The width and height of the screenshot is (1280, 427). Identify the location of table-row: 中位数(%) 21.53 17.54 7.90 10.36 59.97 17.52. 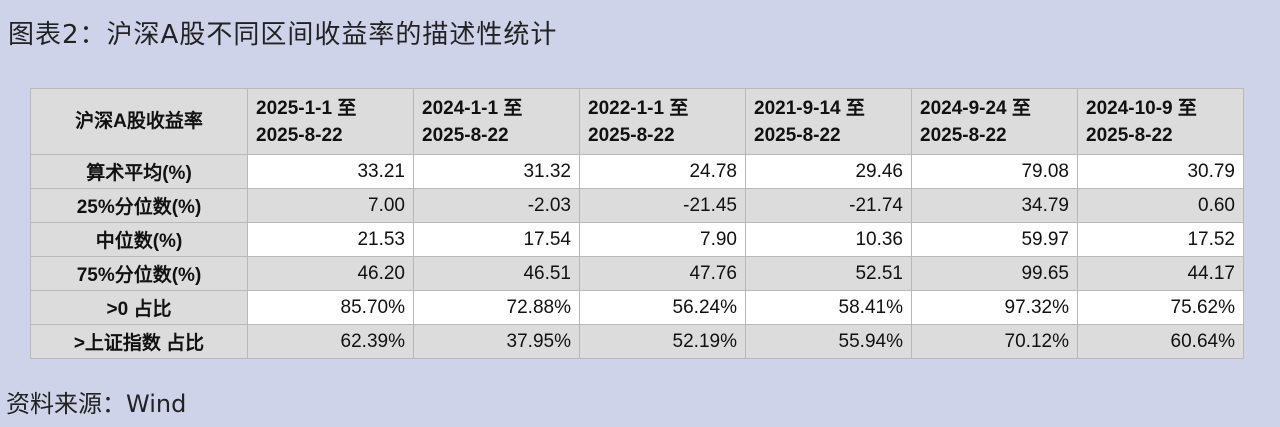
(637, 239).